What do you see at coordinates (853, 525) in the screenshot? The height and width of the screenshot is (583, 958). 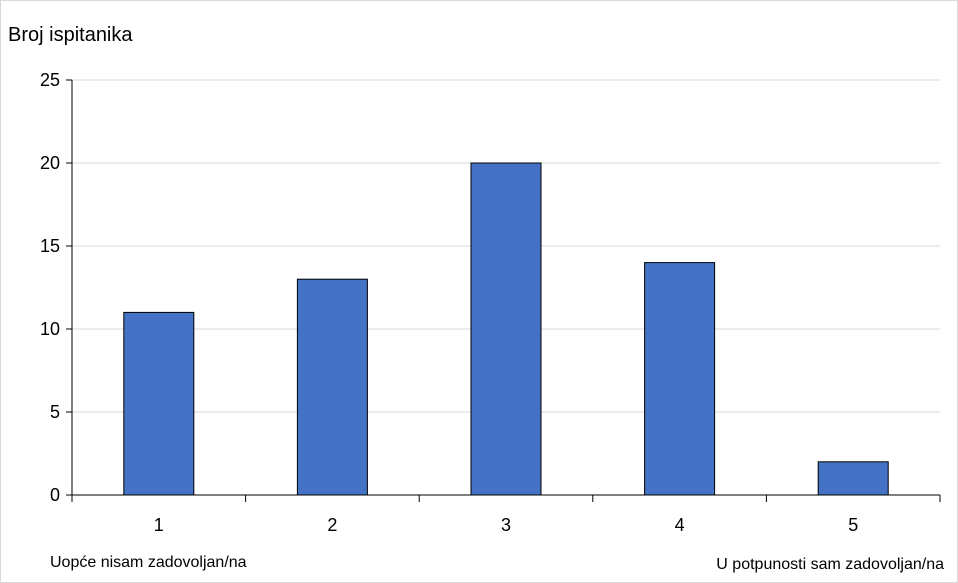 I see `x-tick-label: 5` at bounding box center [853, 525].